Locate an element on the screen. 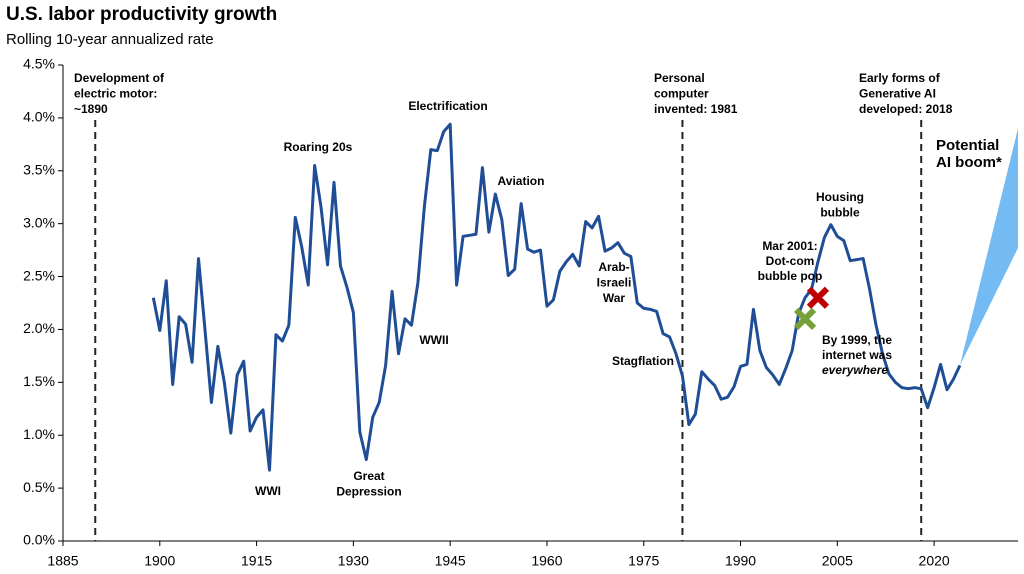 This screenshot has height=574, width=1024. annotation: Depression is located at coordinates (368, 492).